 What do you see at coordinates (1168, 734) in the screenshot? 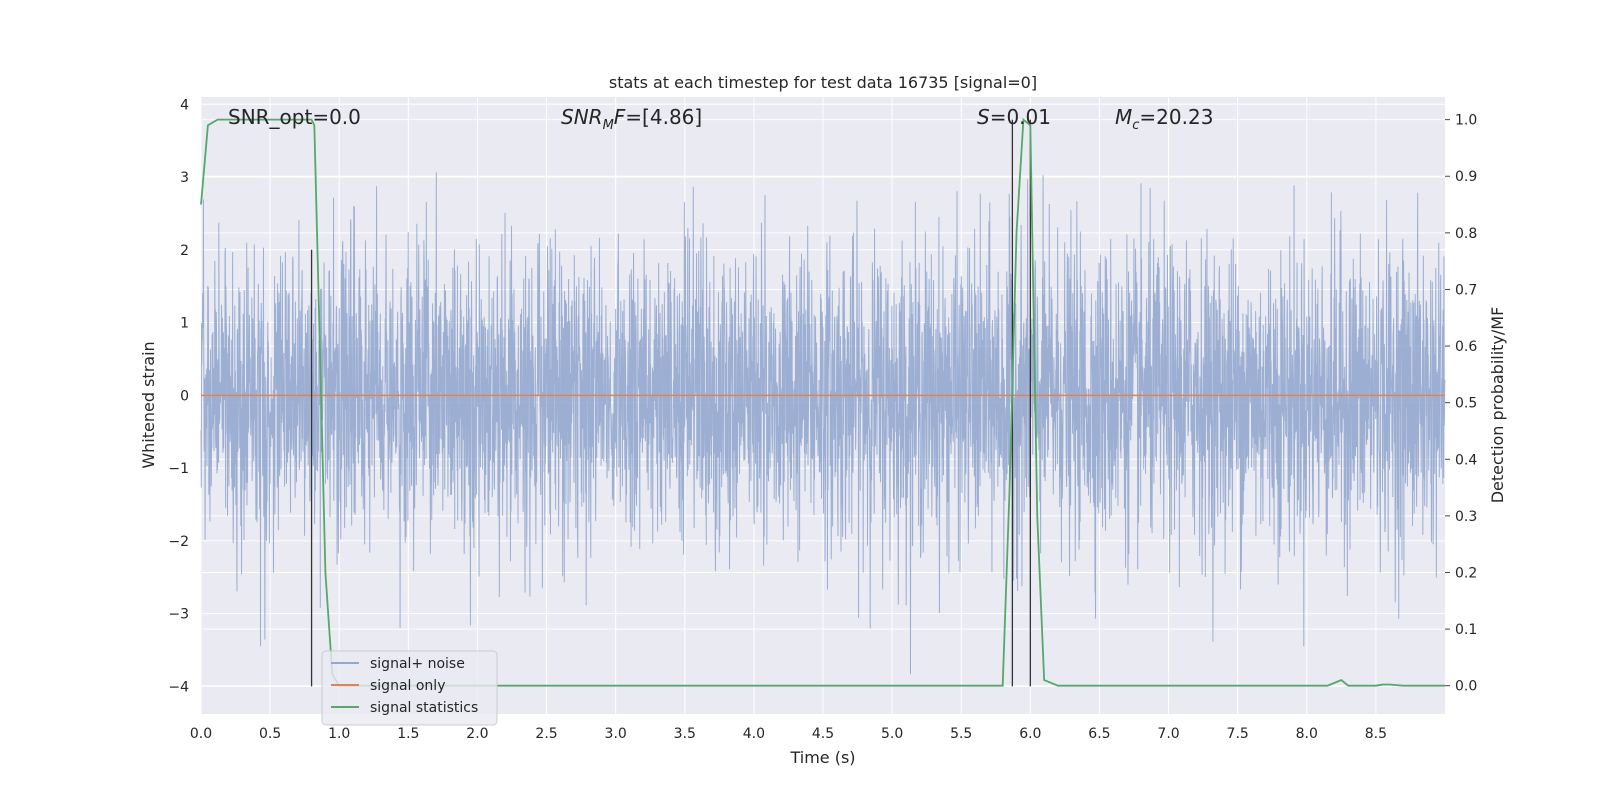
I see `x-tick-label: 7.0` at bounding box center [1168, 734].